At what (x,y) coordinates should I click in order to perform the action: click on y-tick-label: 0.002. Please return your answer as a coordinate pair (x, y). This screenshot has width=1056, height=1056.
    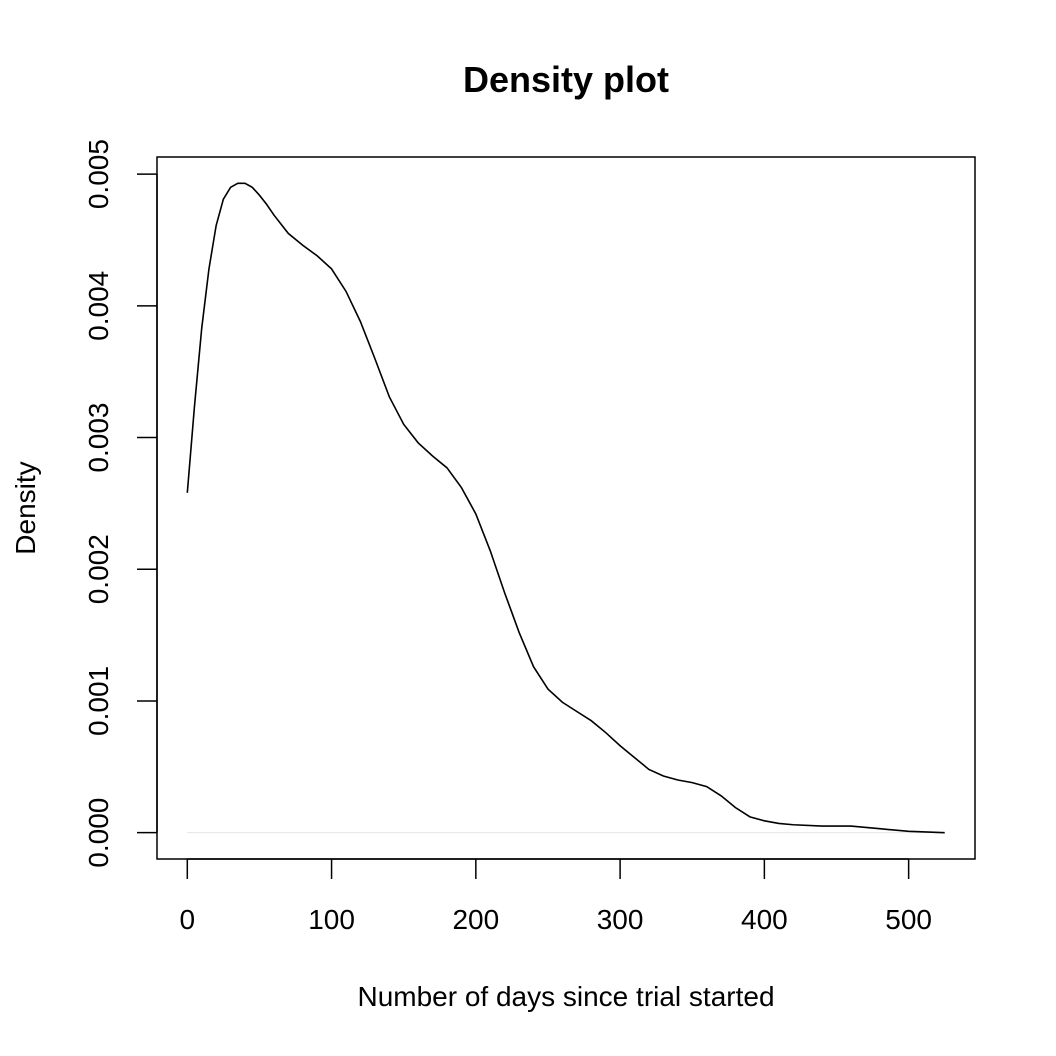
    Looking at the image, I should click on (98, 569).